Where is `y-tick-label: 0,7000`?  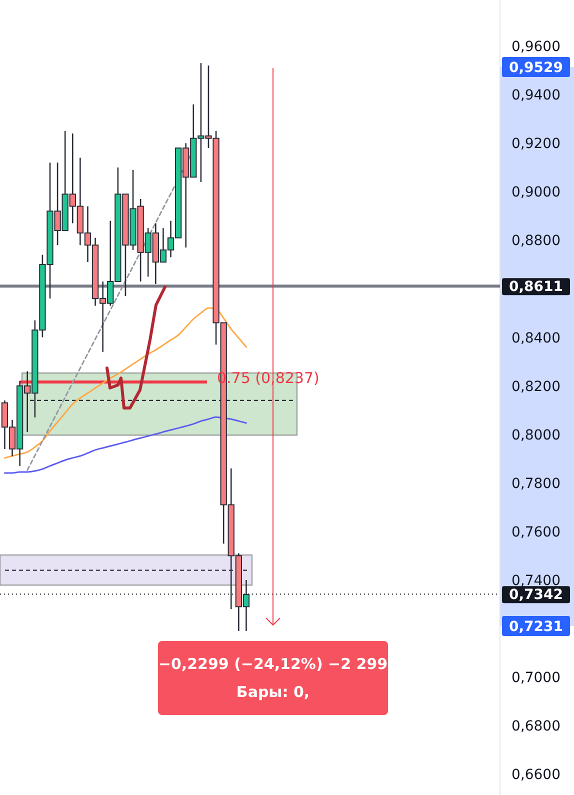
y-tick-label: 0,7000 is located at coordinates (536, 678).